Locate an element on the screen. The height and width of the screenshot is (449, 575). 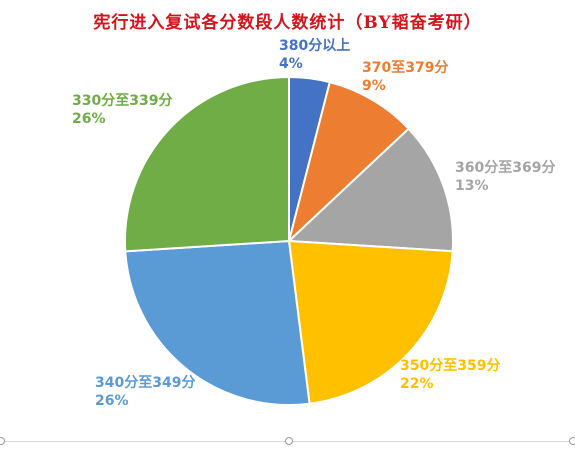
resize-handle-middle is located at coordinates (289, 441).